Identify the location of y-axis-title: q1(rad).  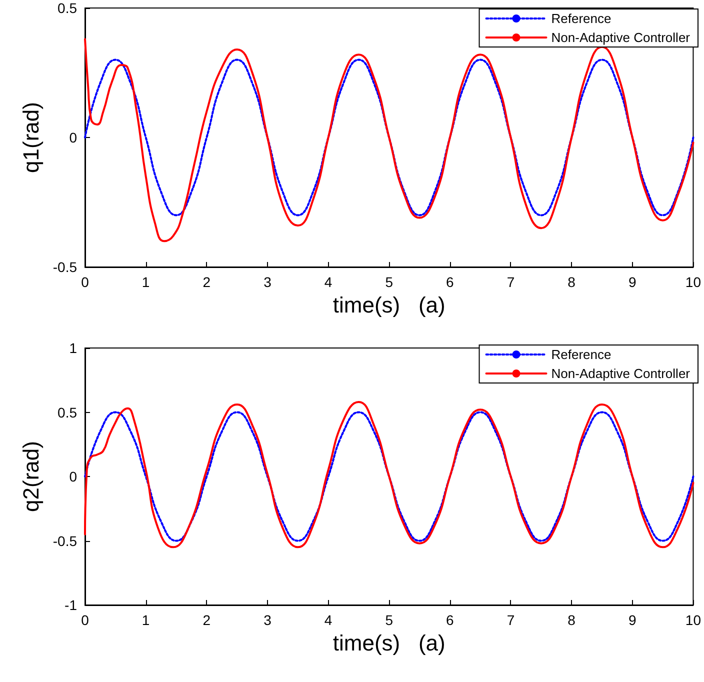
(31, 137).